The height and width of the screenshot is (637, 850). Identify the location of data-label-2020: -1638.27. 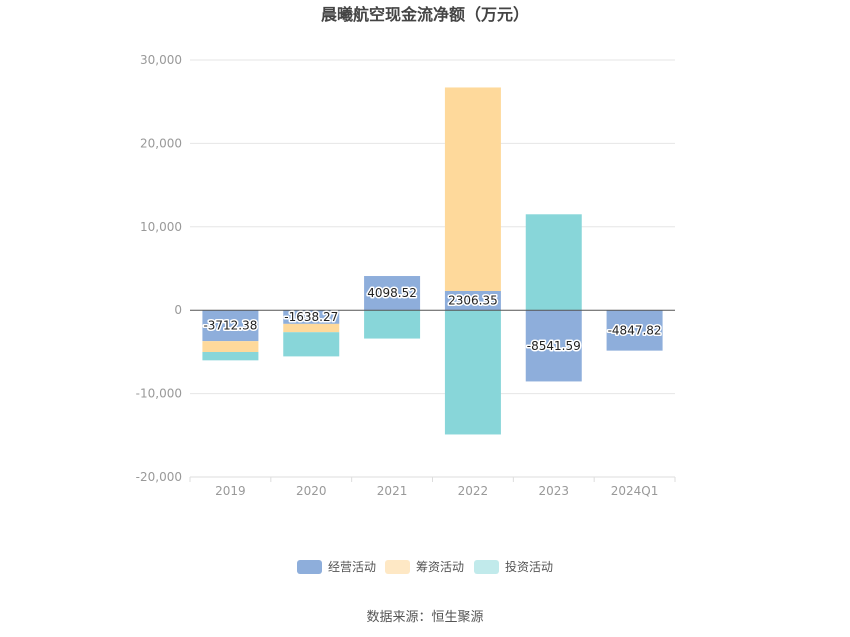
(311, 317).